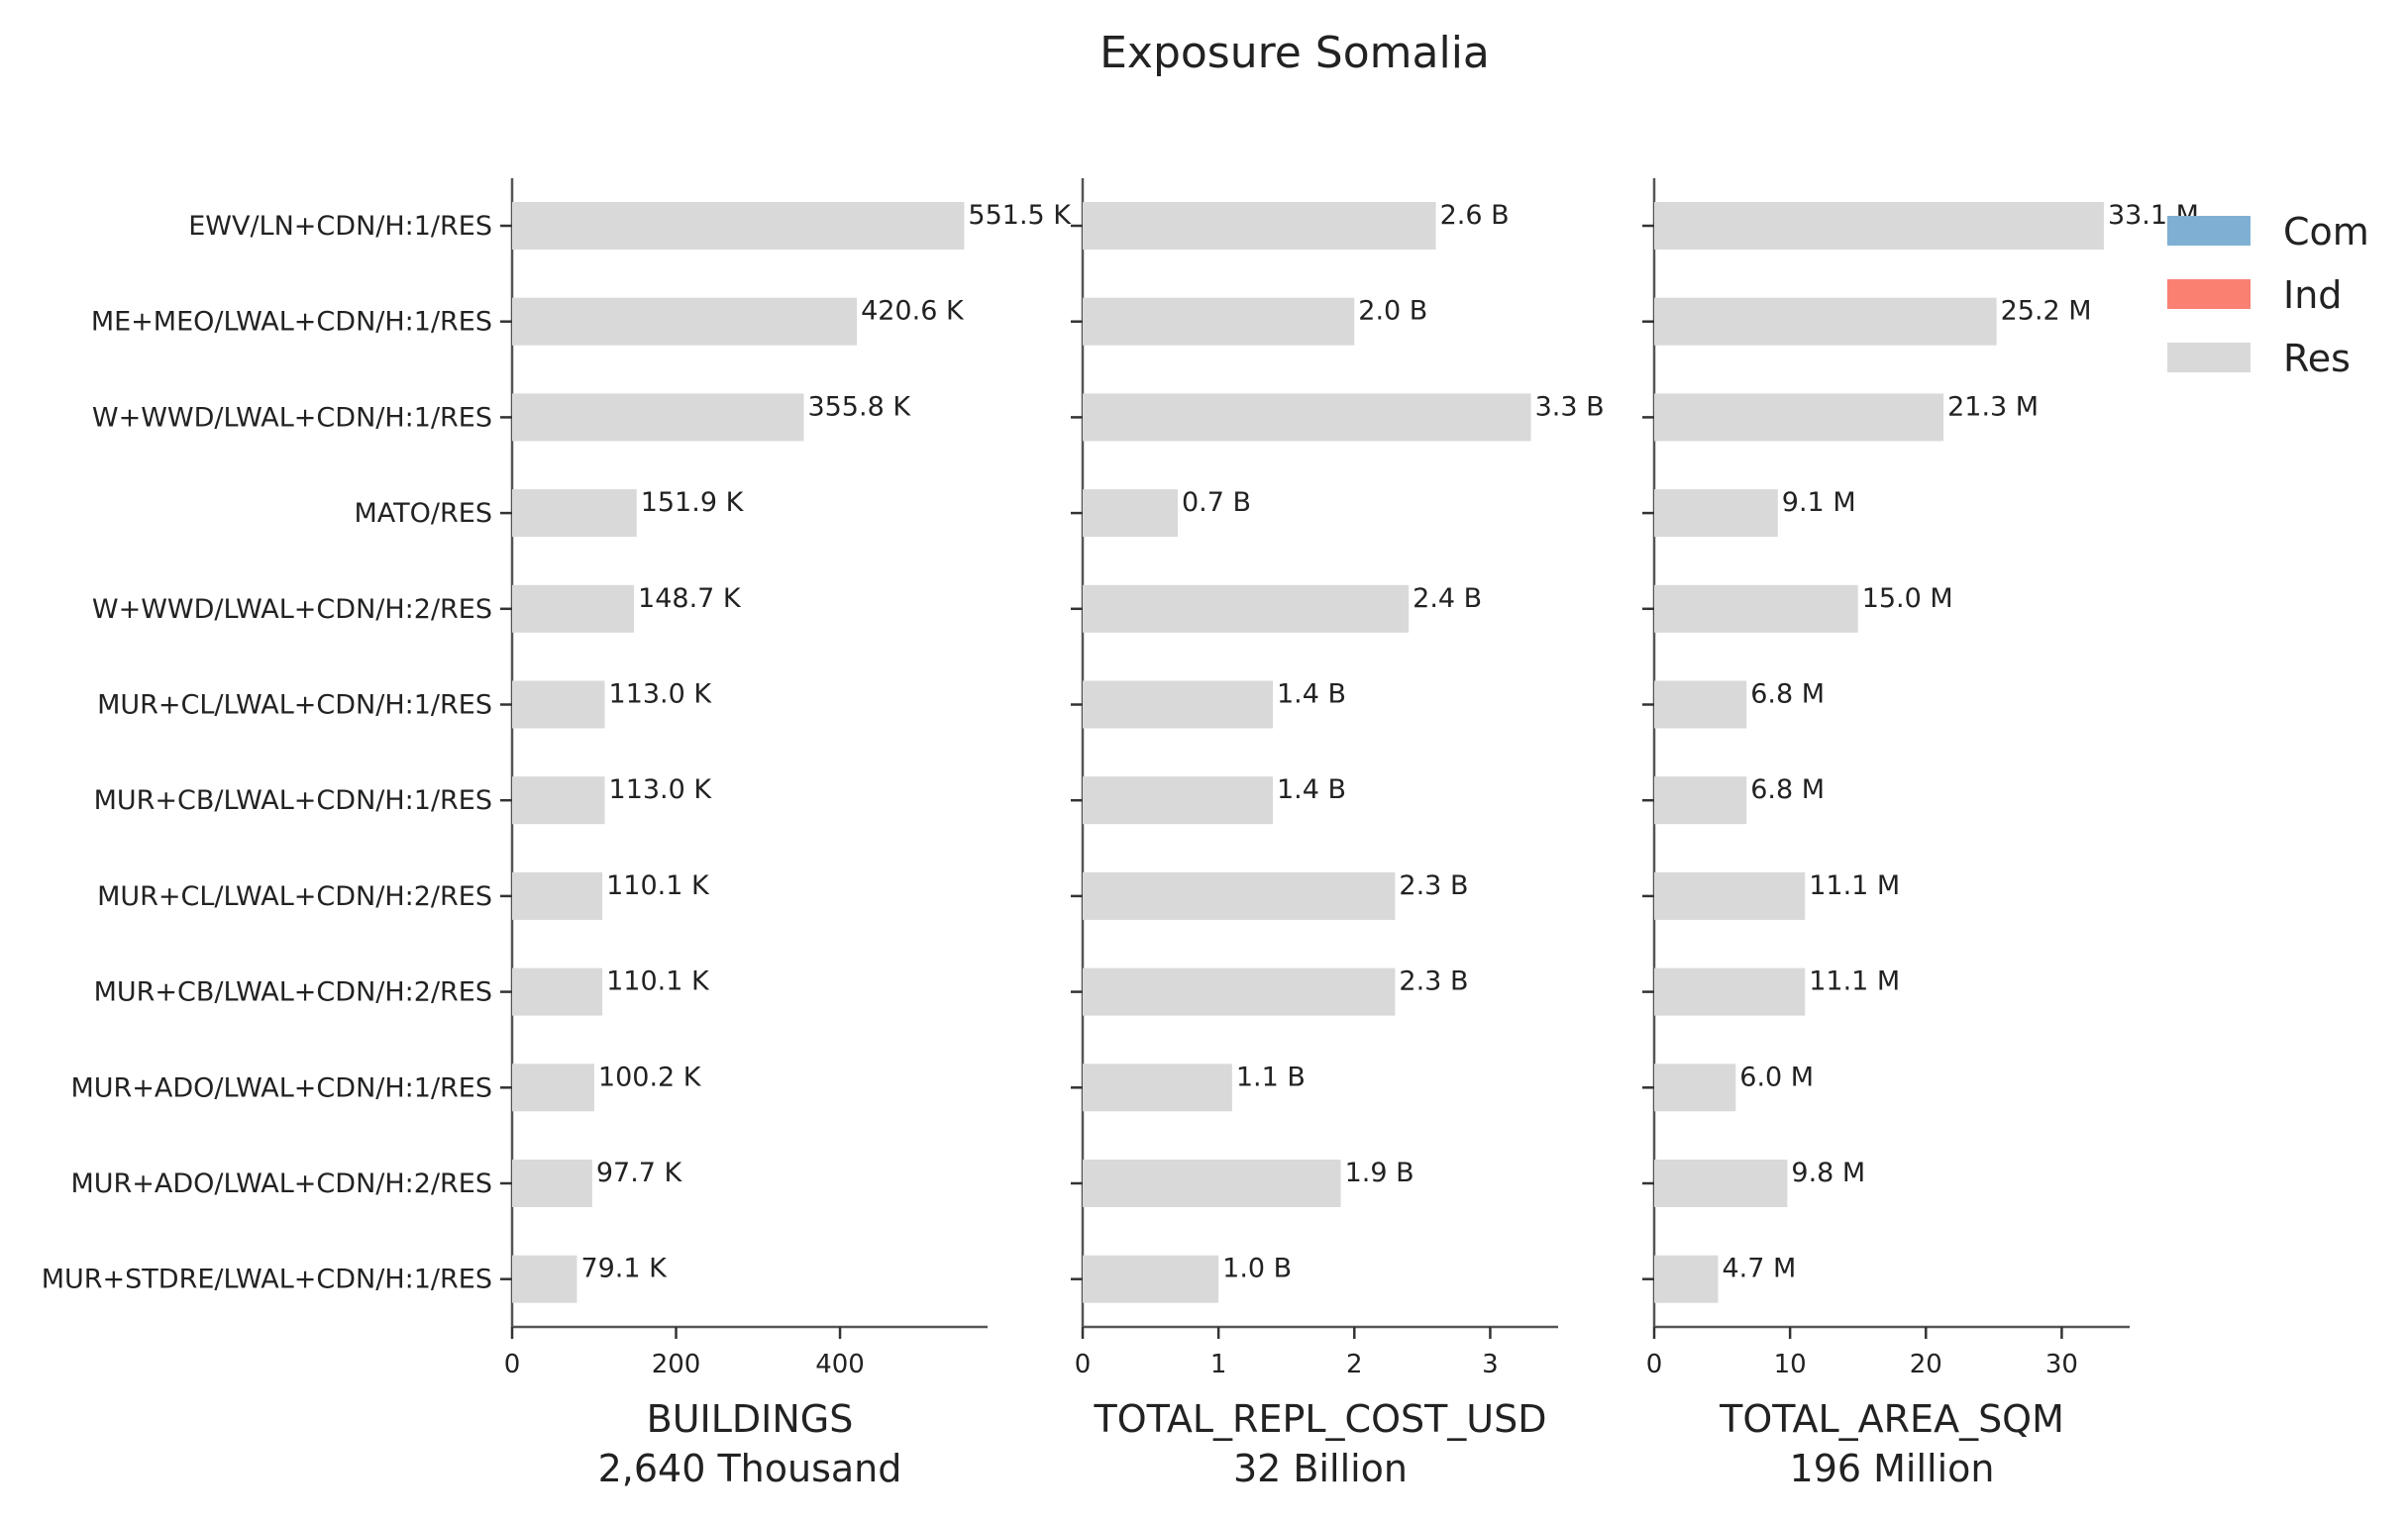 The width and height of the screenshot is (2408, 1523). What do you see at coordinates (1392, 311) in the screenshot?
I see `bar-value-label: 2.0 B` at bounding box center [1392, 311].